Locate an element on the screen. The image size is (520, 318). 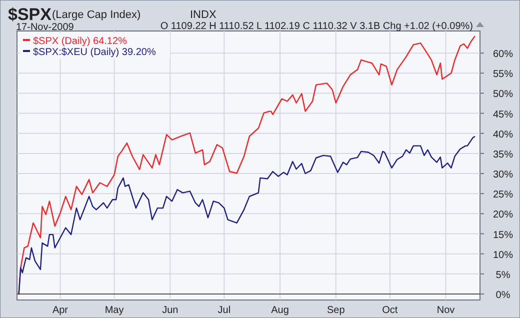
x-tick-label: Oct is located at coordinates (390, 310).